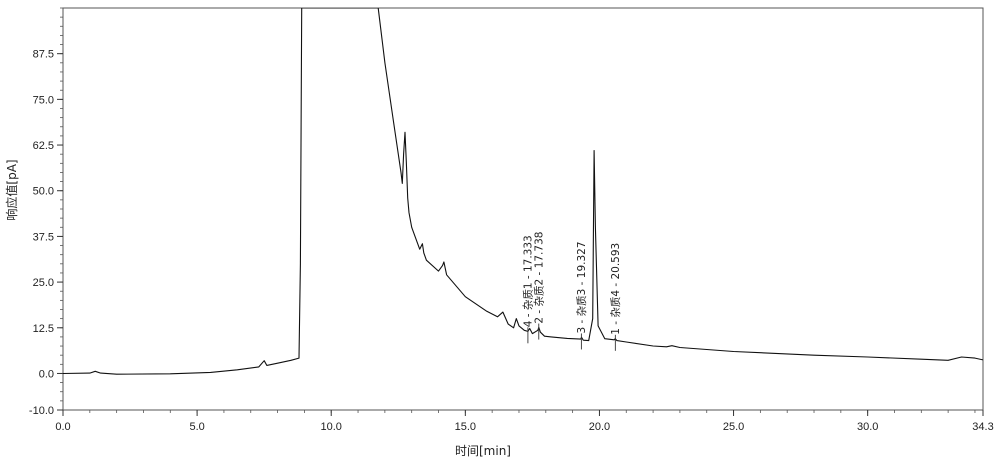  Describe the element at coordinates (539, 278) in the screenshot. I see `peak-label: 2 - 杂质2 - 17.738` at that location.